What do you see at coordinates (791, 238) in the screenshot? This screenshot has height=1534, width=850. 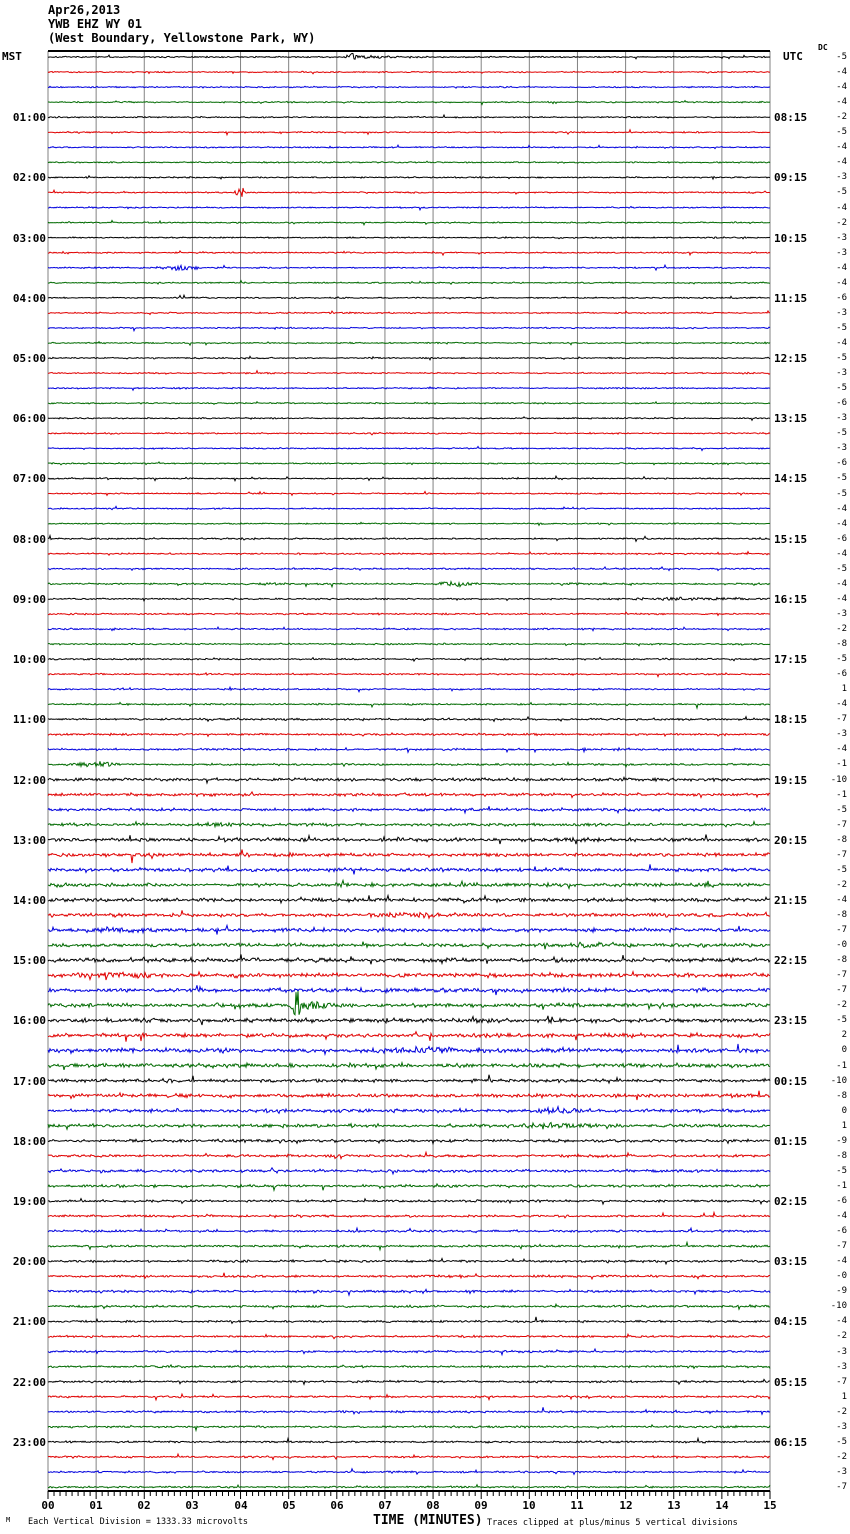 I see `right-time-label: 10:15` at bounding box center [791, 238].